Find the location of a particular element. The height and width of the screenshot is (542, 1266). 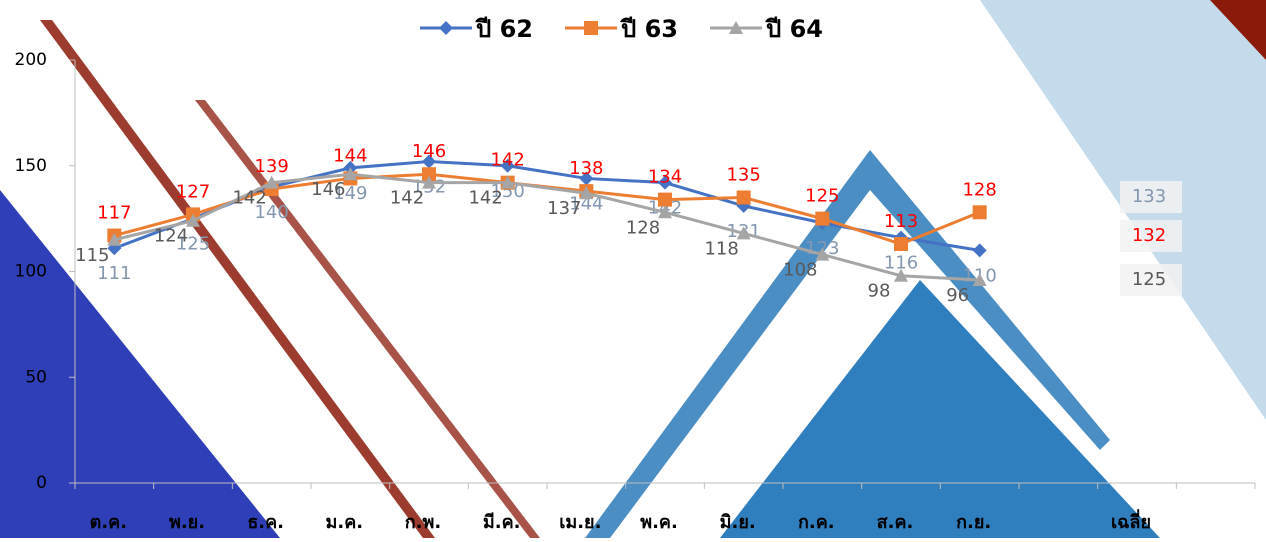

y-tick-label: 100 is located at coordinates (31, 272).